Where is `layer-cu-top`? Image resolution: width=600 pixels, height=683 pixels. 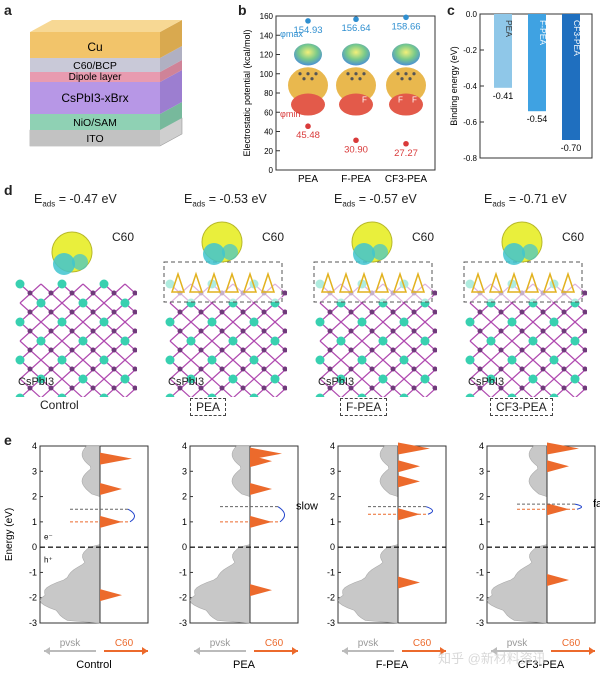 layer-cu-top is located at coordinates (106, 26).